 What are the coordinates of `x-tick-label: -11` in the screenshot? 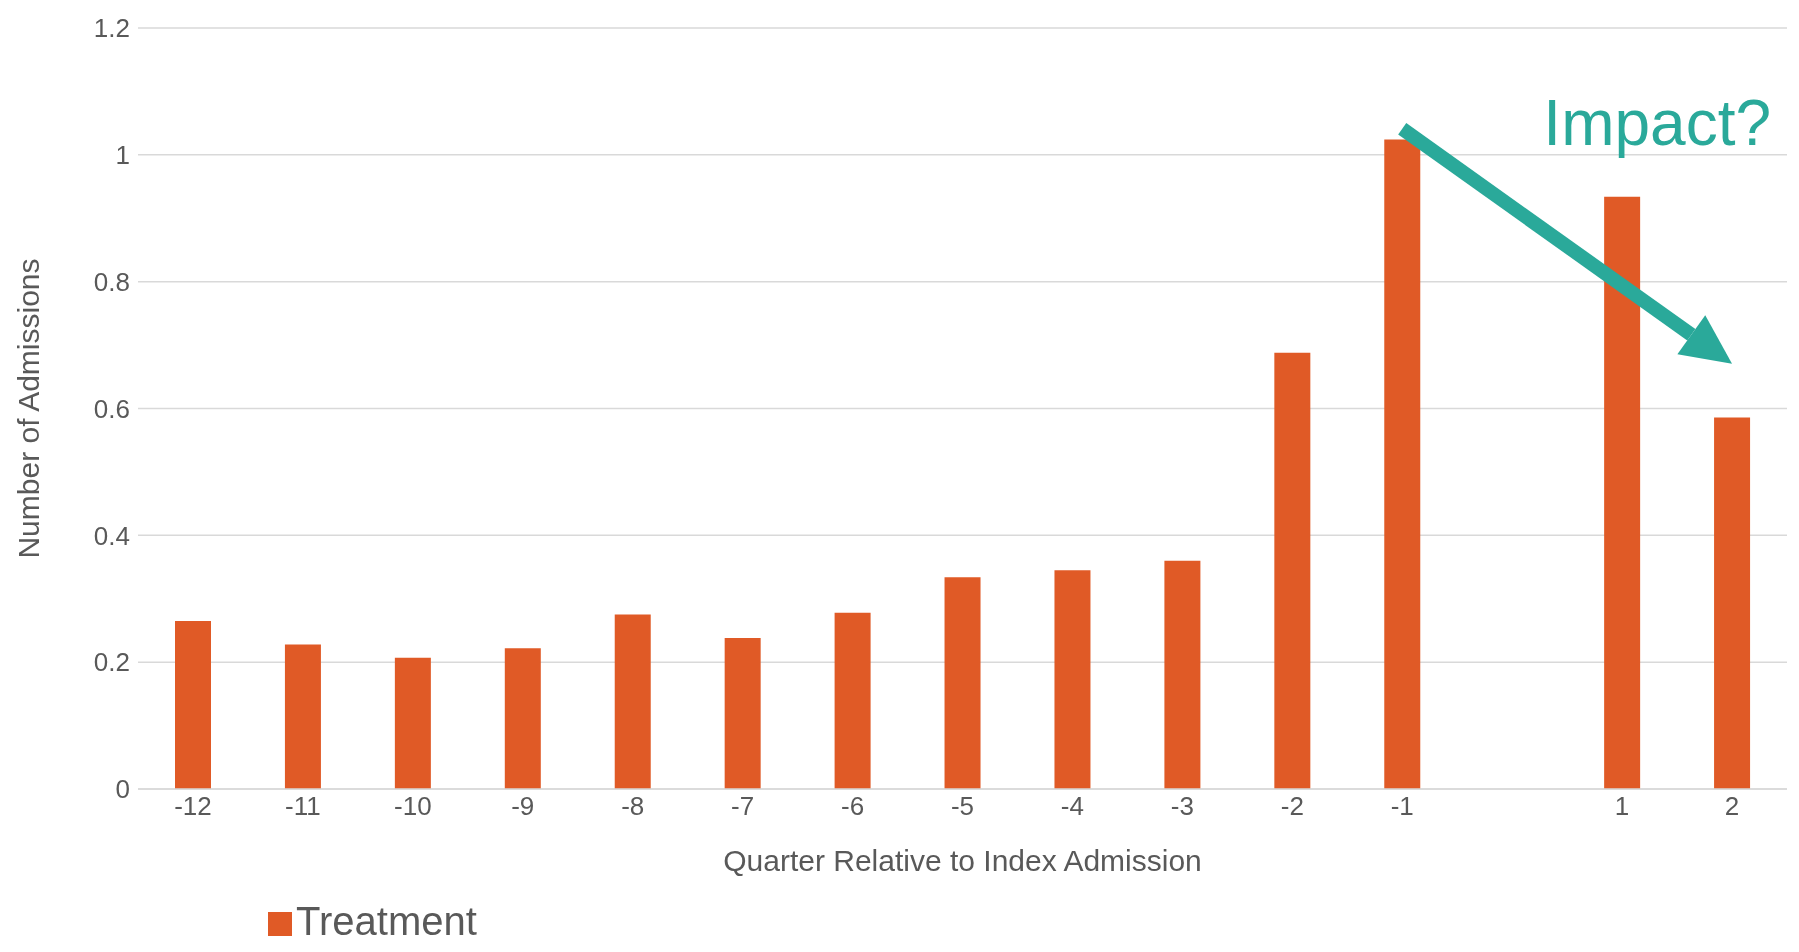 It's located at (303, 806).